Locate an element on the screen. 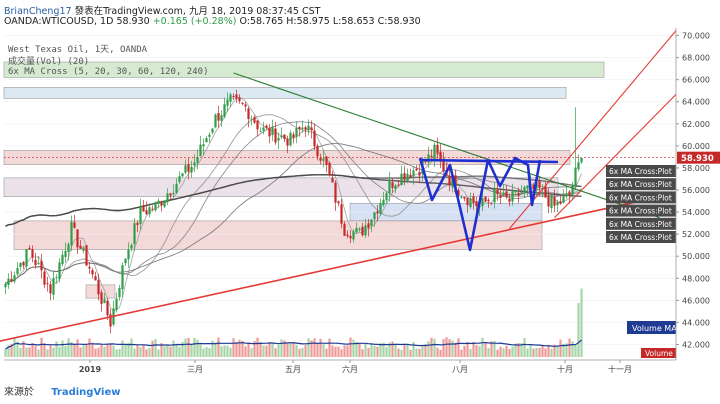  volume-ma-line is located at coordinates (293, 344).